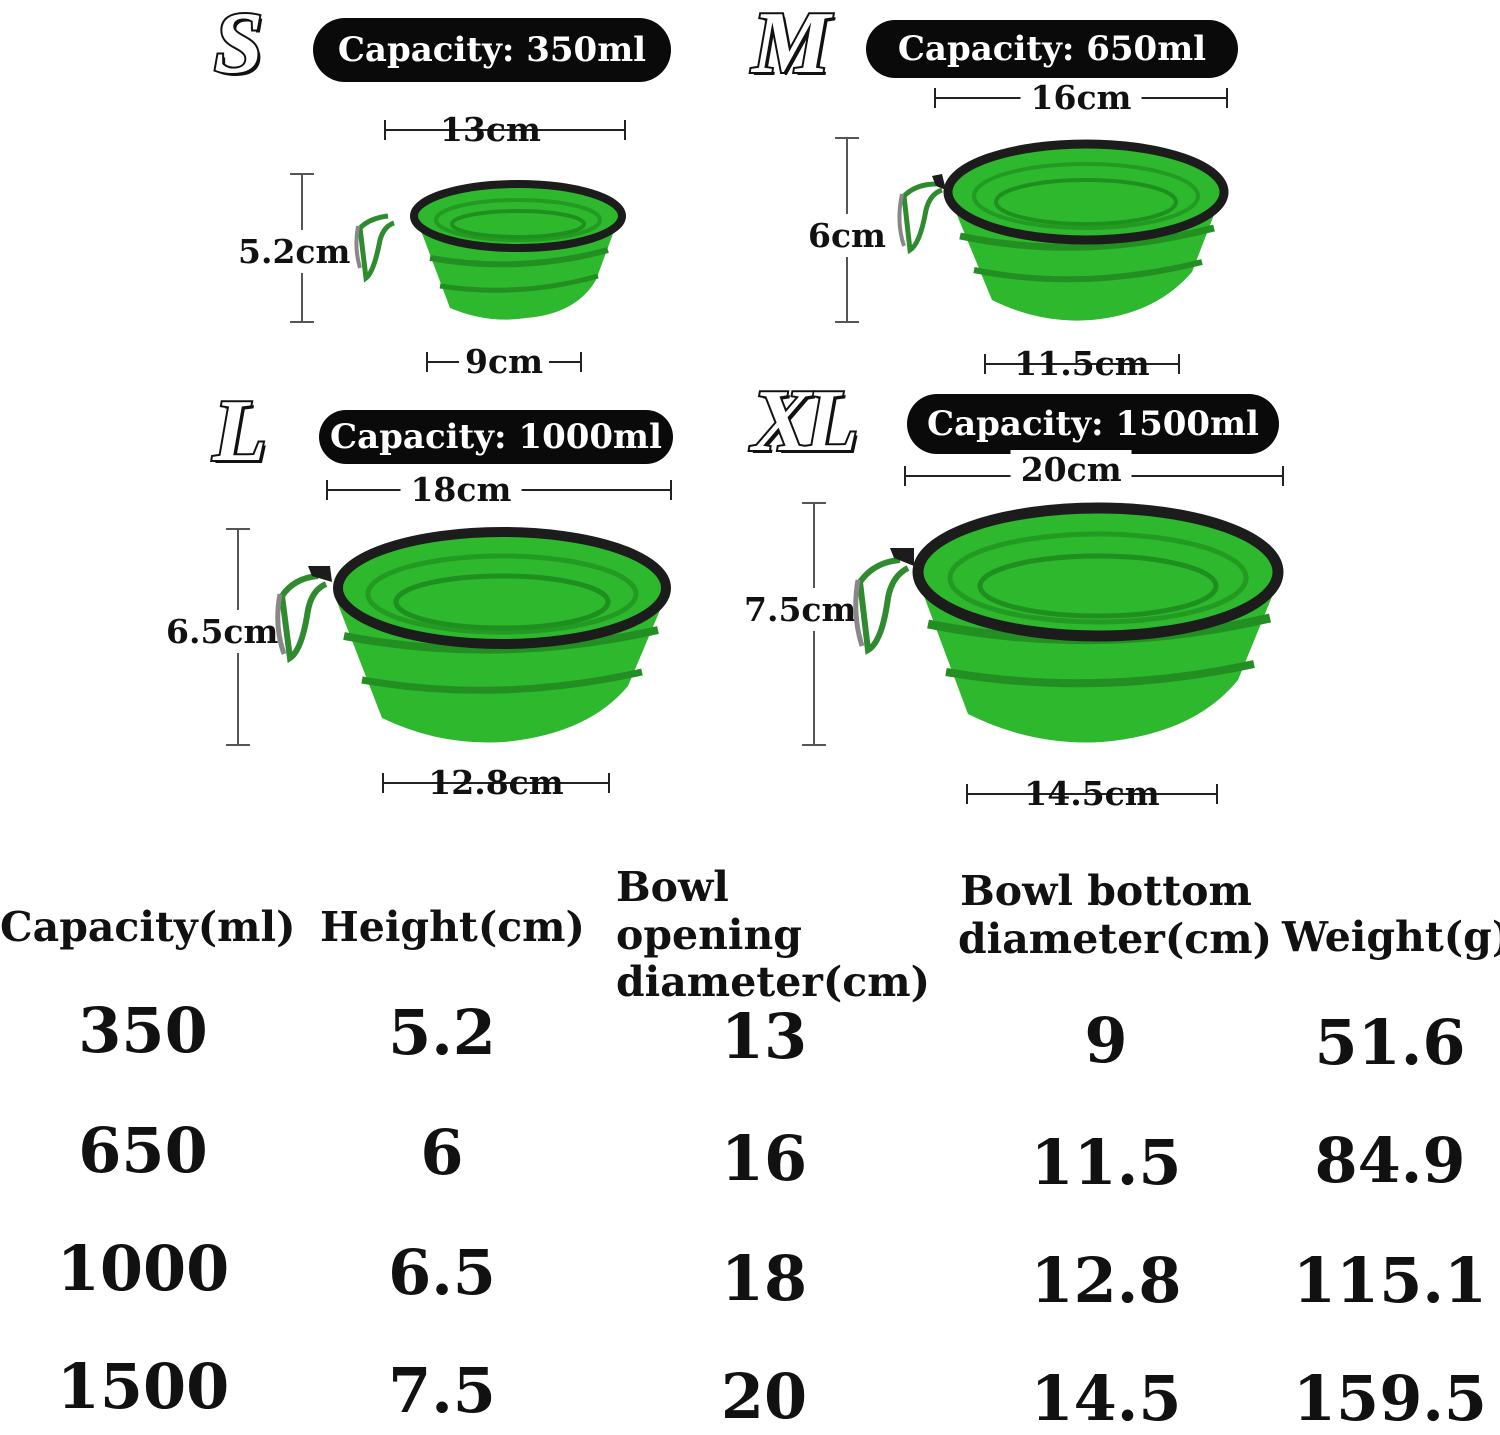 The height and width of the screenshot is (1435, 1500). Describe the element at coordinates (1390, 1280) in the screenshot. I see `cell-weight: 115.1` at that location.